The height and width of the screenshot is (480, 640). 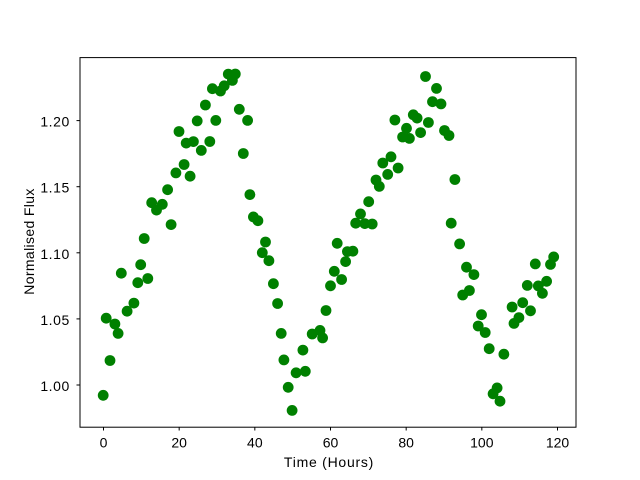 I want to click on svg-text: 120, so click(x=558, y=443).